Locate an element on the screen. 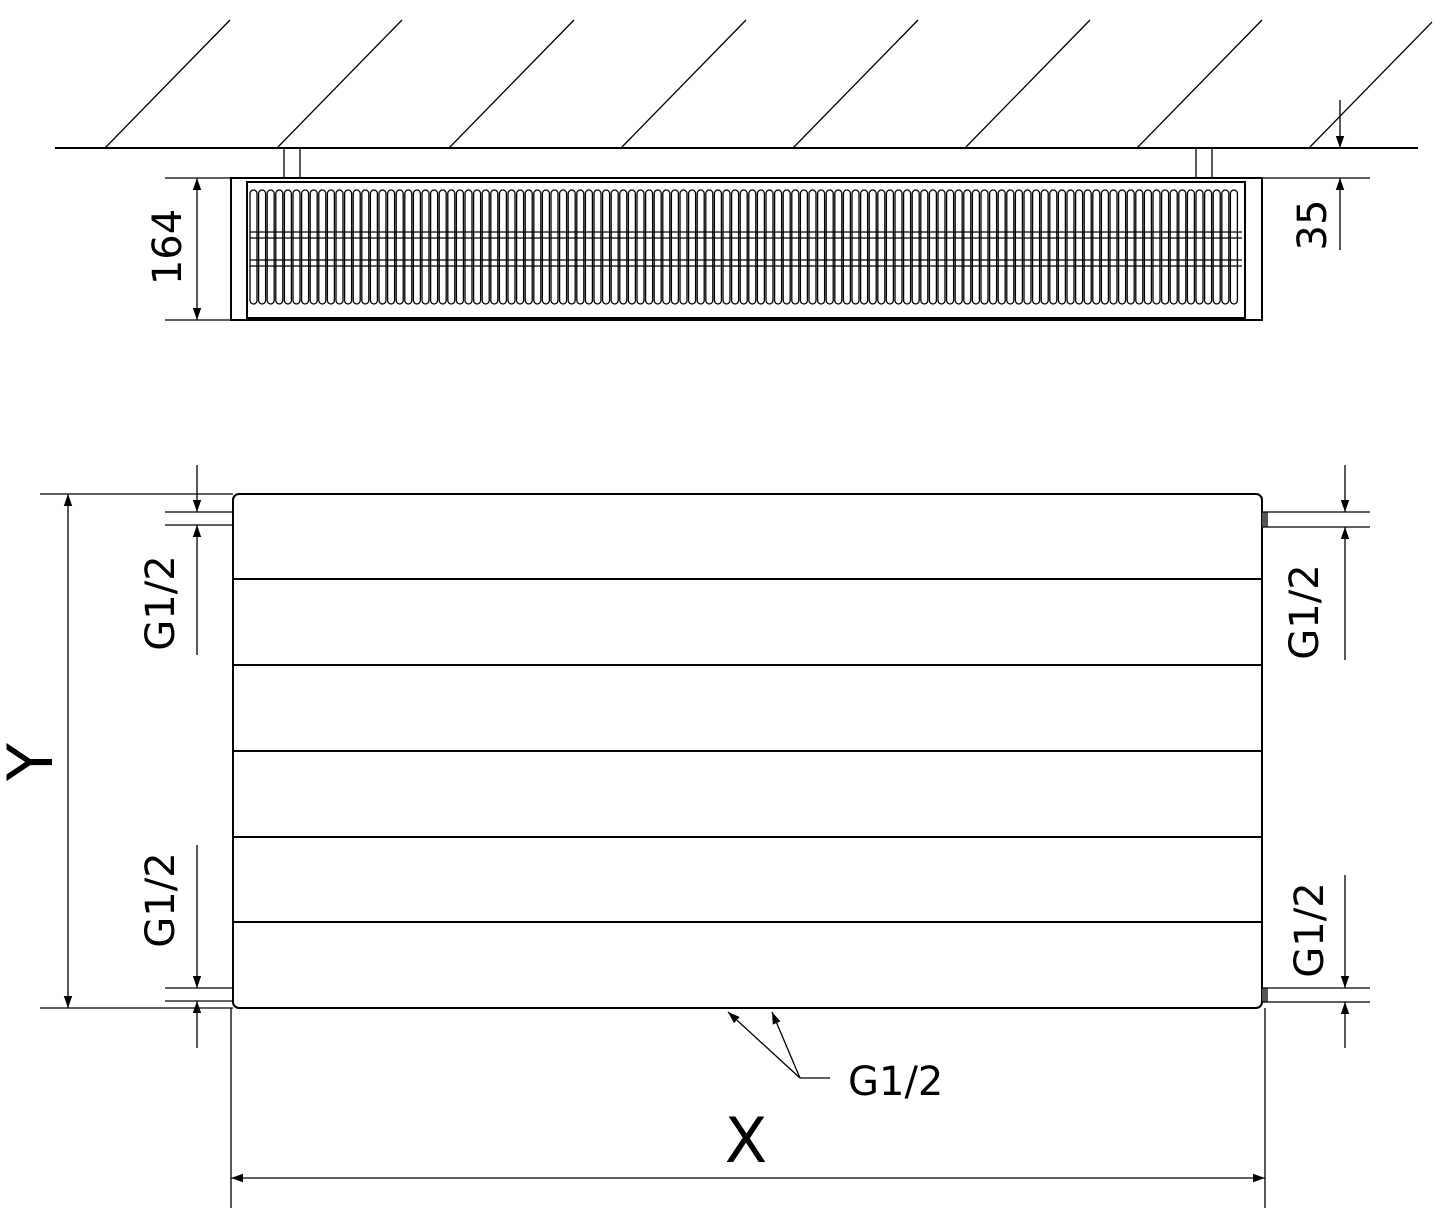 This screenshot has width=1439, height=1211. dimension-35-label: 35 is located at coordinates (1313, 225).